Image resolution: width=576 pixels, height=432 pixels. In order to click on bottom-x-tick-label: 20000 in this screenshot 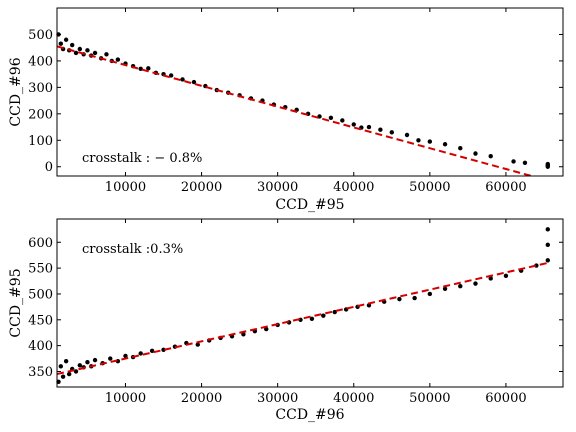, I will do `click(201, 398)`.